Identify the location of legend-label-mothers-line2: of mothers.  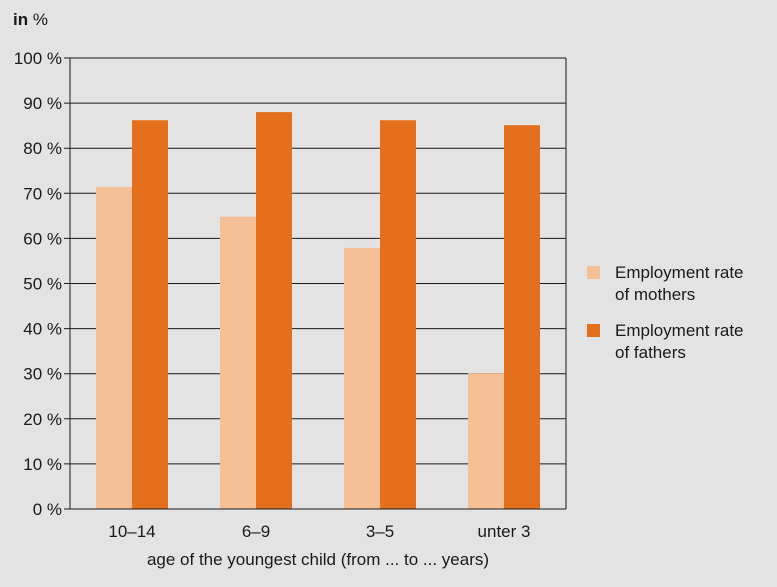
(655, 294).